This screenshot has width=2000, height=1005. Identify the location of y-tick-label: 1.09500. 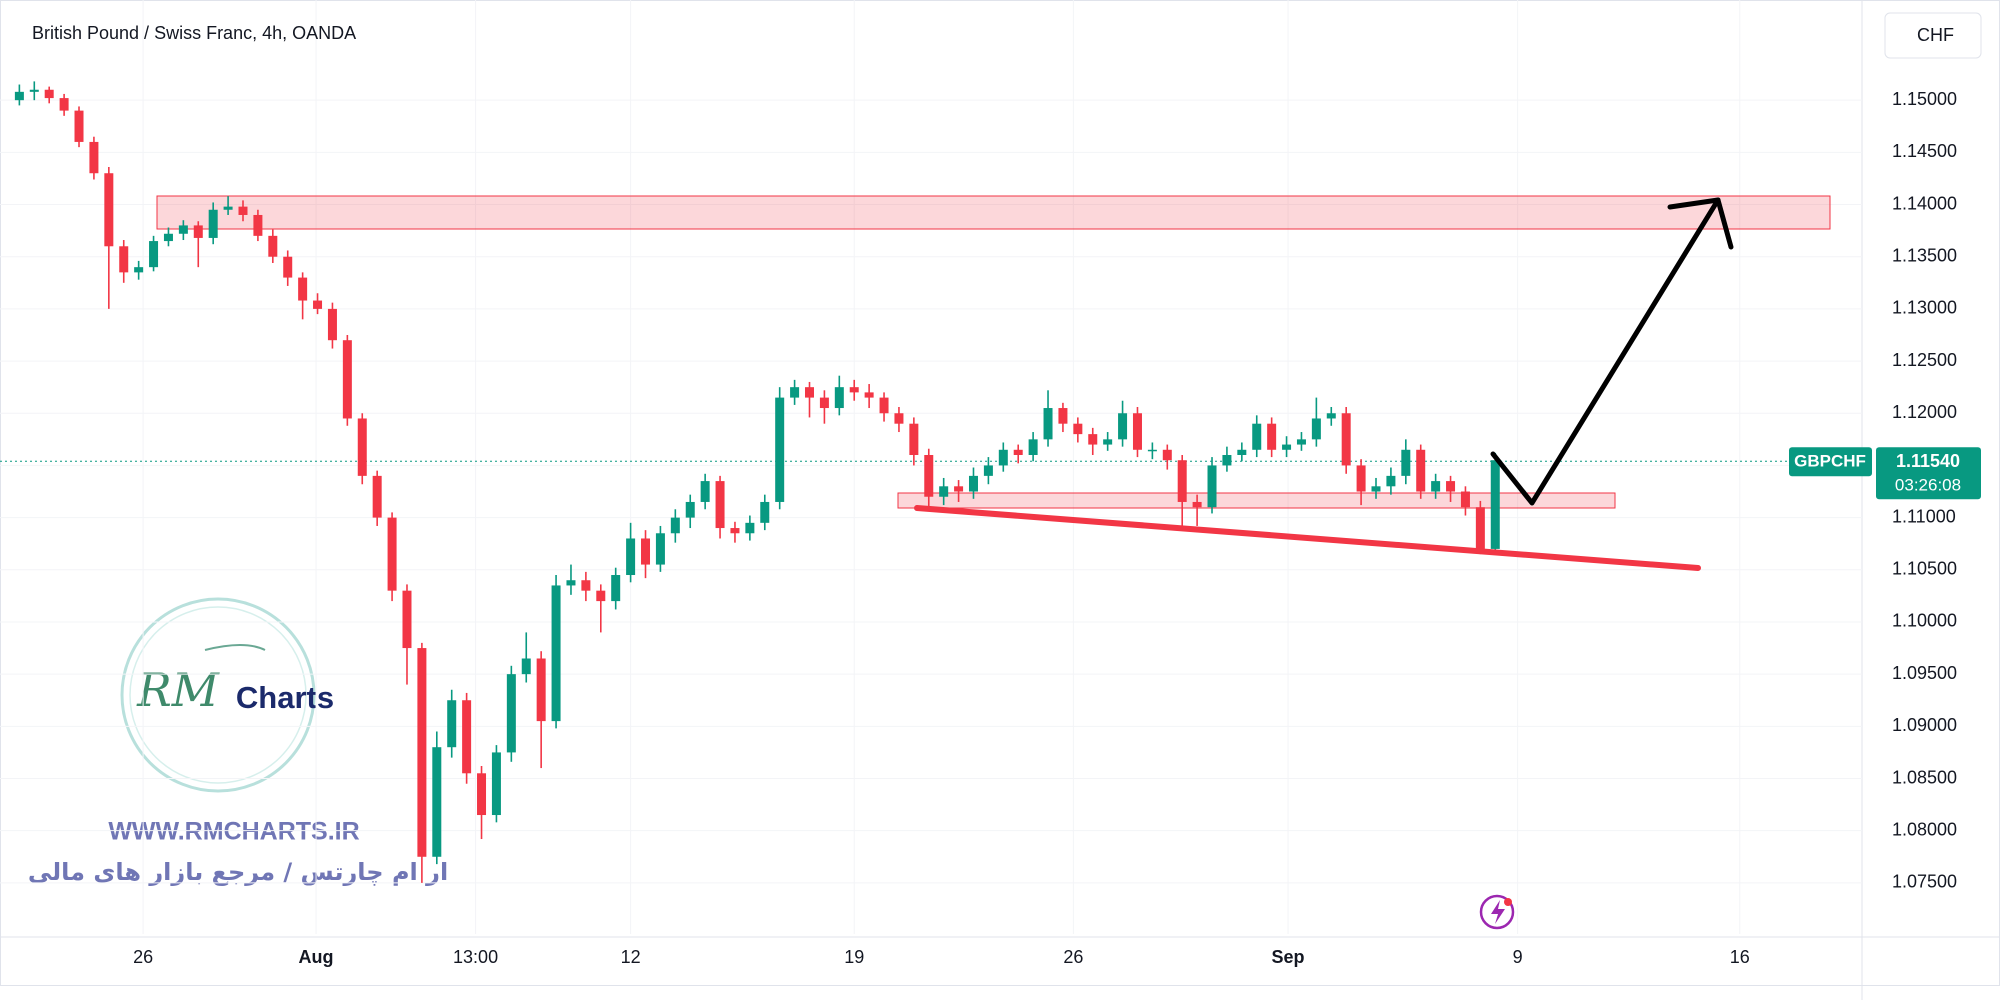
(1924, 673).